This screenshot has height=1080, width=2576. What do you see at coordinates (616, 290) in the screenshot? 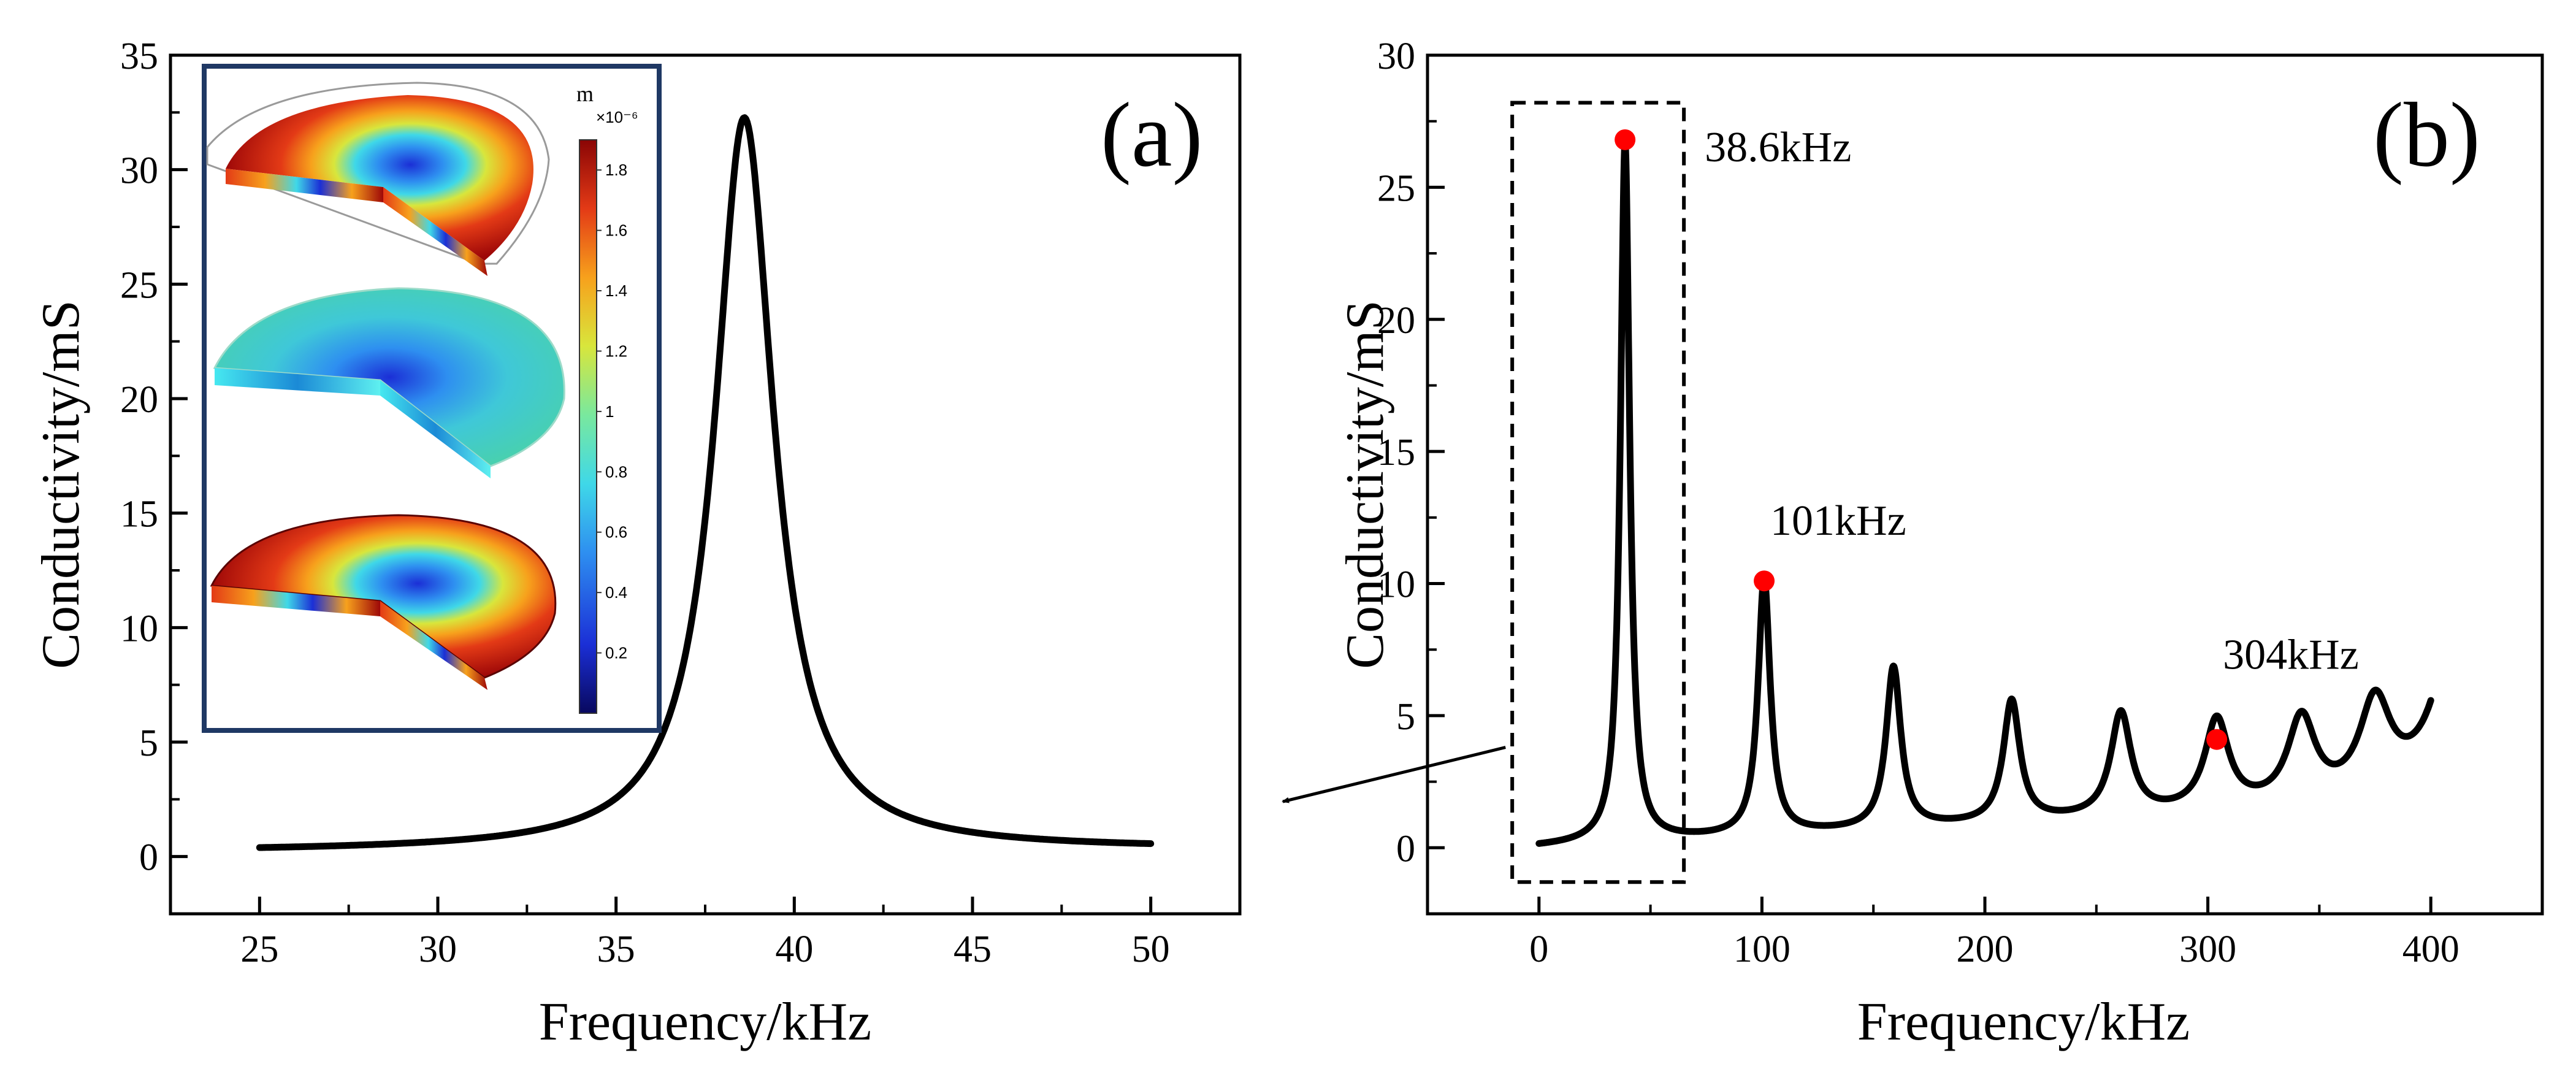
I see `colorbar-tick-label: 1.4` at bounding box center [616, 290].